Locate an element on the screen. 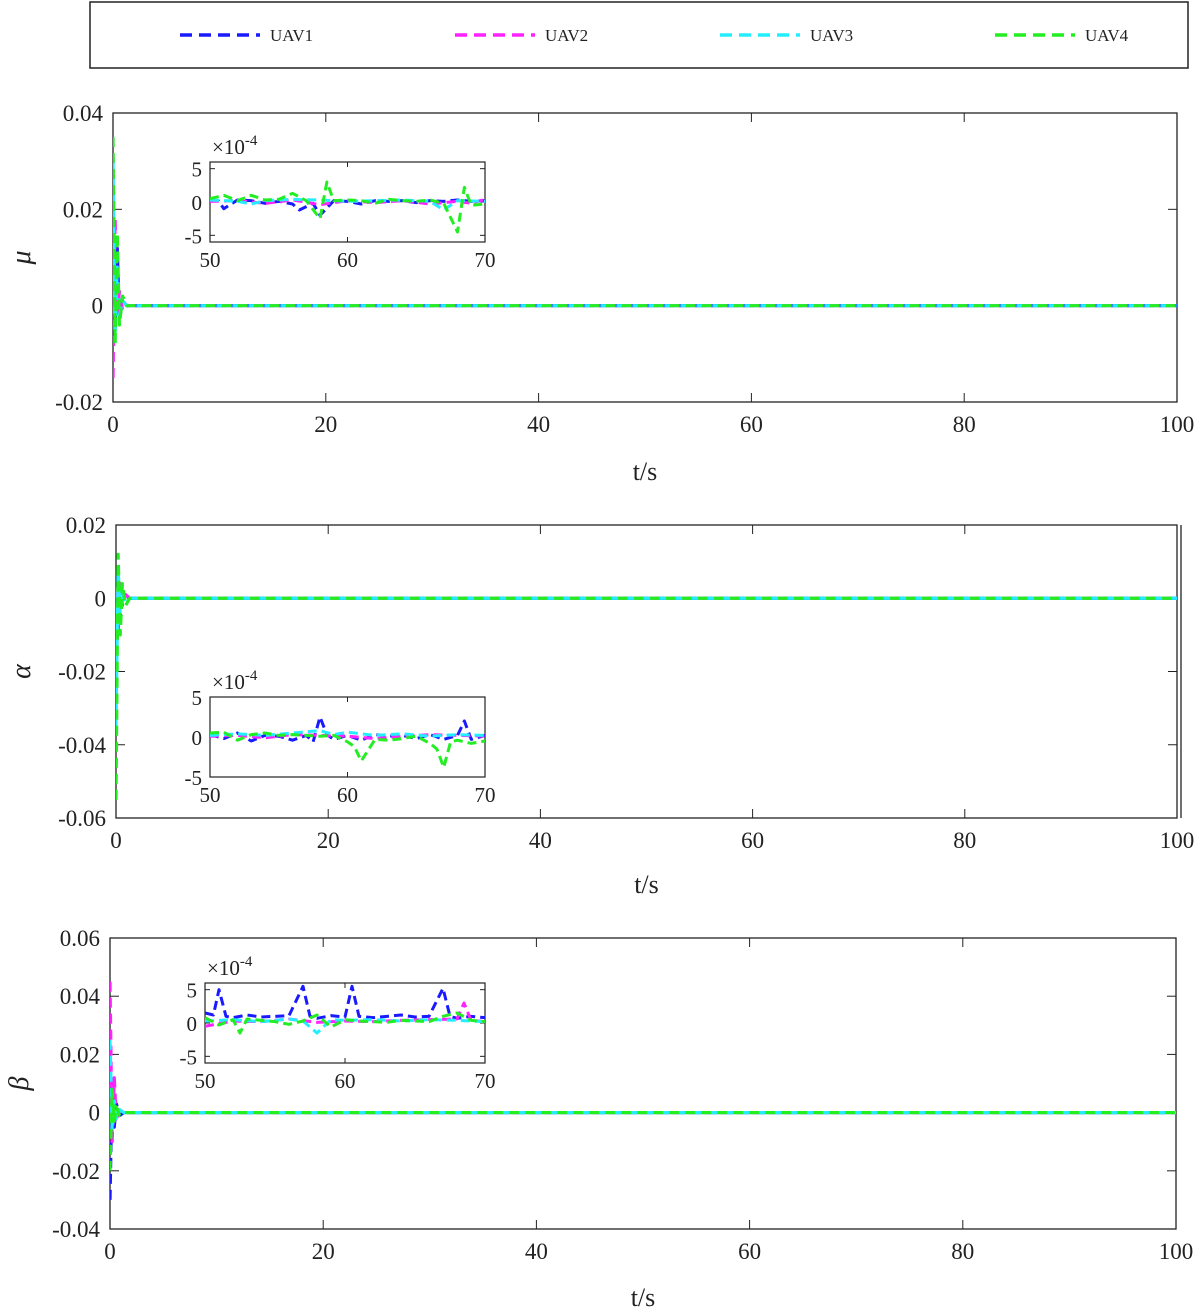  y-axis-label: α is located at coordinates (21, 671).